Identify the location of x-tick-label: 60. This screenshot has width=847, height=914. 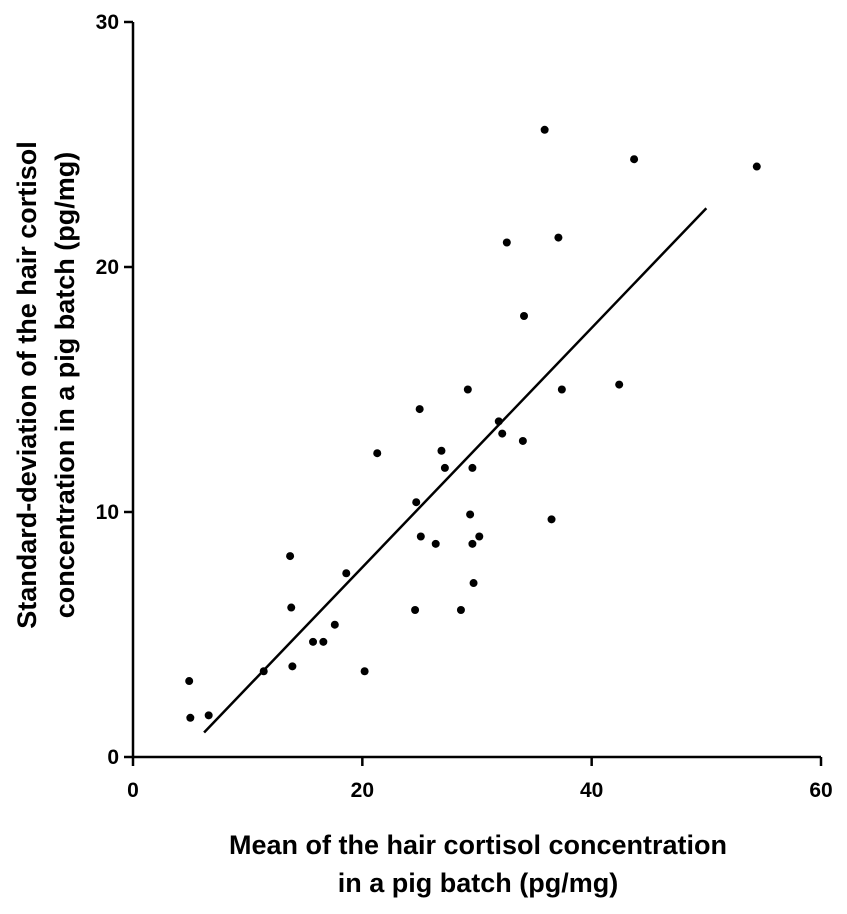
(820, 790).